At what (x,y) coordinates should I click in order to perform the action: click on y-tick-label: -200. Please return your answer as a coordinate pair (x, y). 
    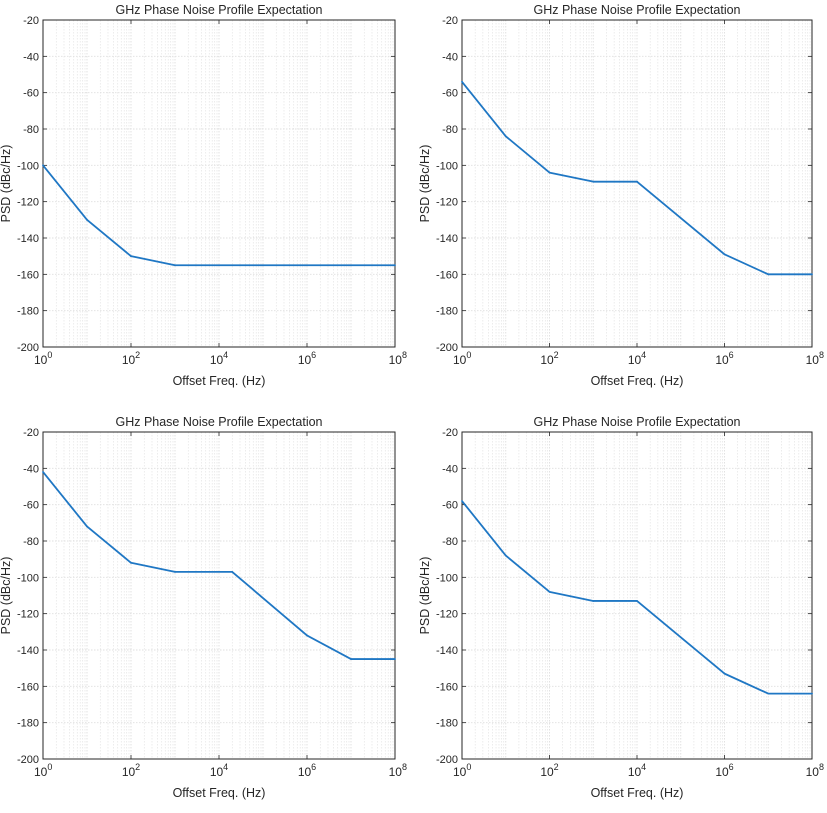
    Looking at the image, I should click on (28, 348).